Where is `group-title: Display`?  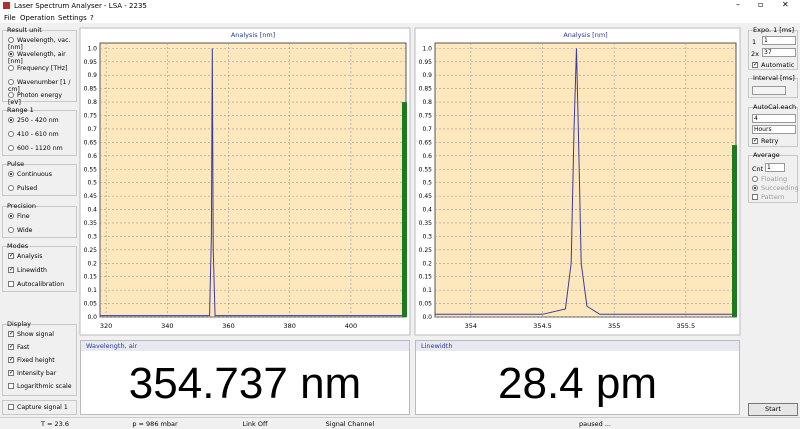 group-title: Display is located at coordinates (19, 324).